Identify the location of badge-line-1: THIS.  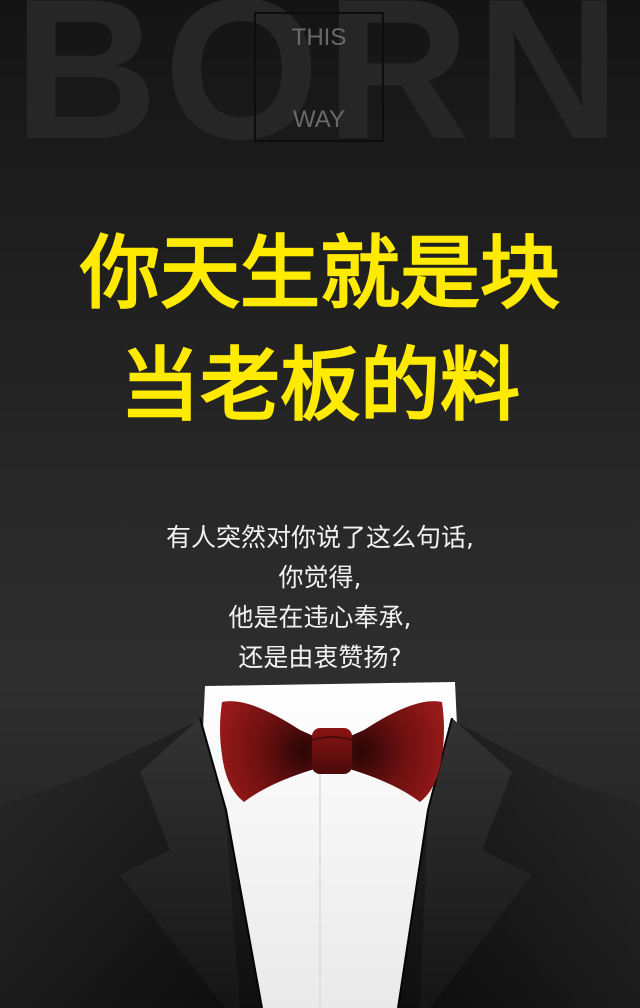
(319, 37).